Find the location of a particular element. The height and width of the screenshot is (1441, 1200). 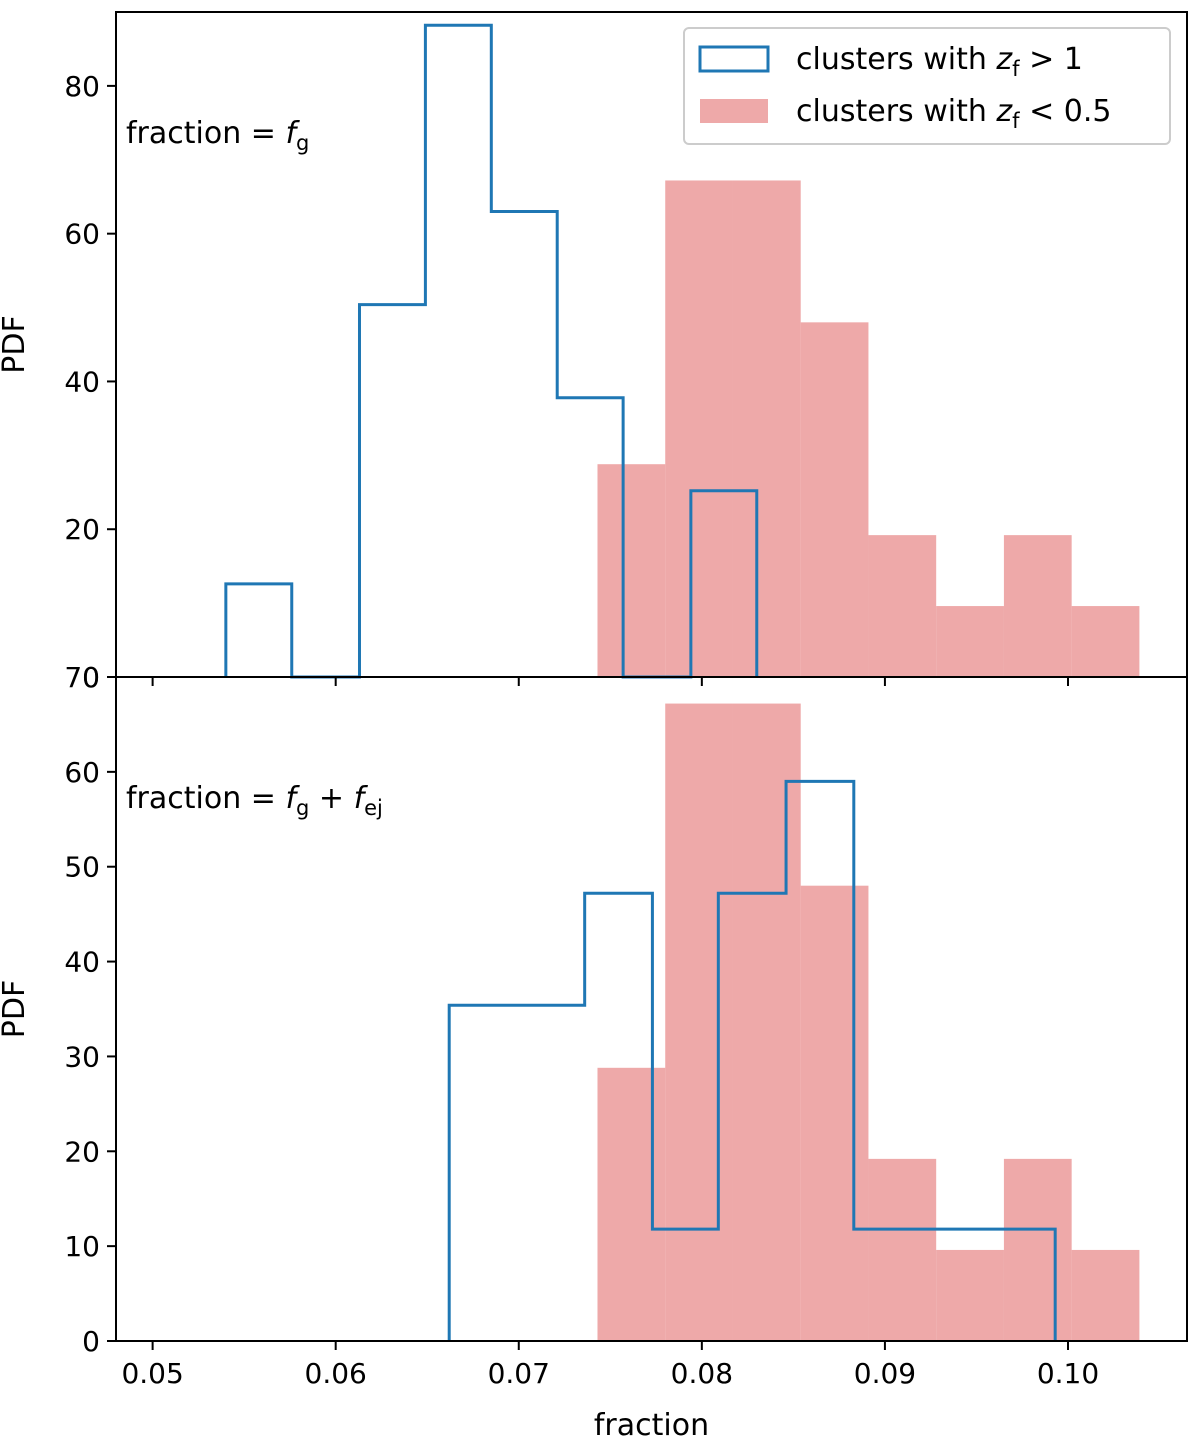

xtick-label: 0.09 is located at coordinates (885, 1373).